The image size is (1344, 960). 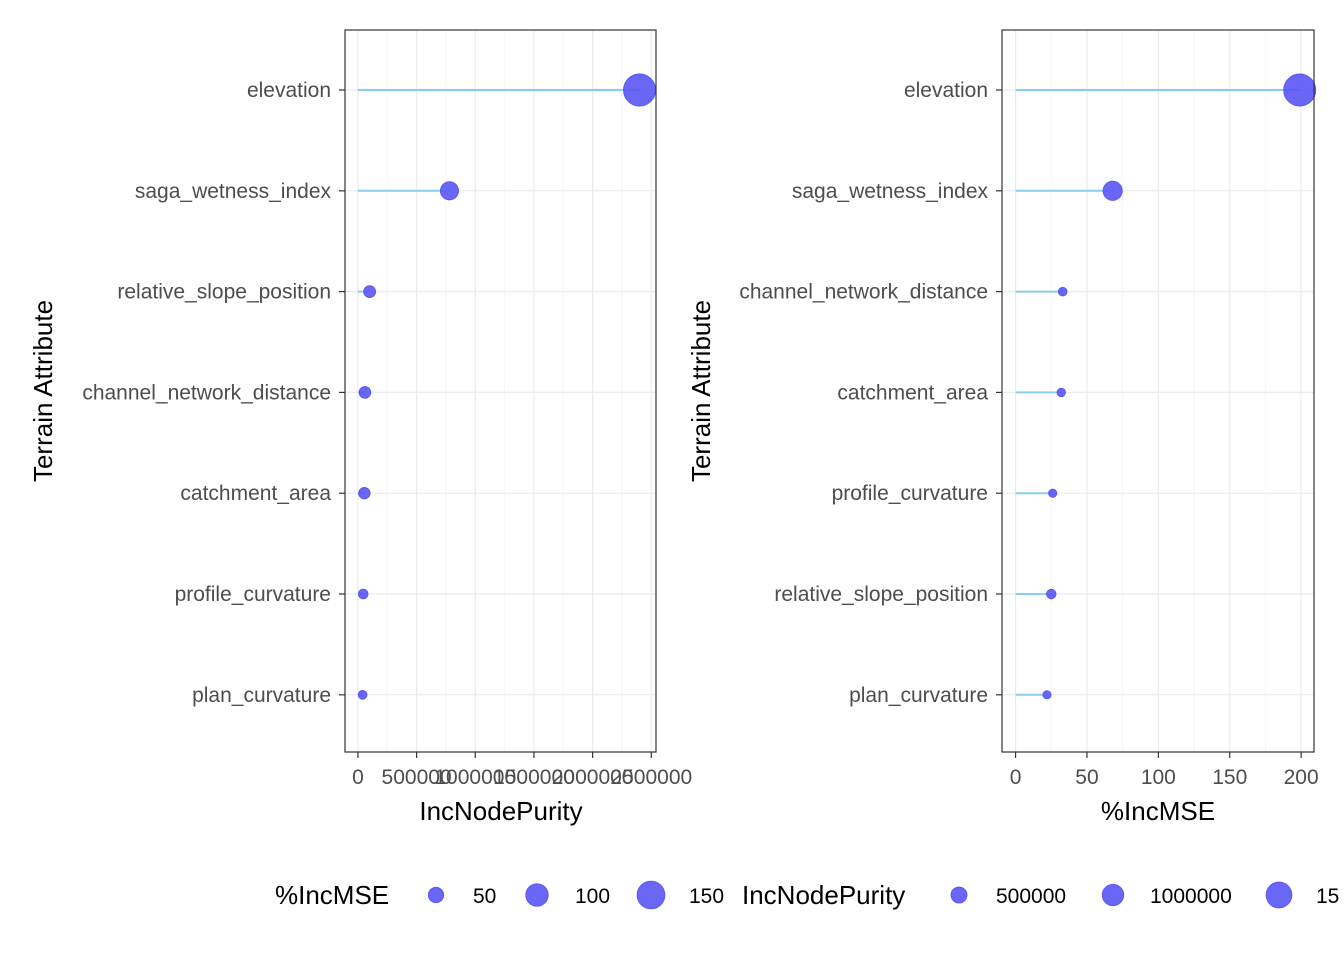 I want to click on legend-incmse: %IncMSE 50 100 150, so click(x=499, y=895).